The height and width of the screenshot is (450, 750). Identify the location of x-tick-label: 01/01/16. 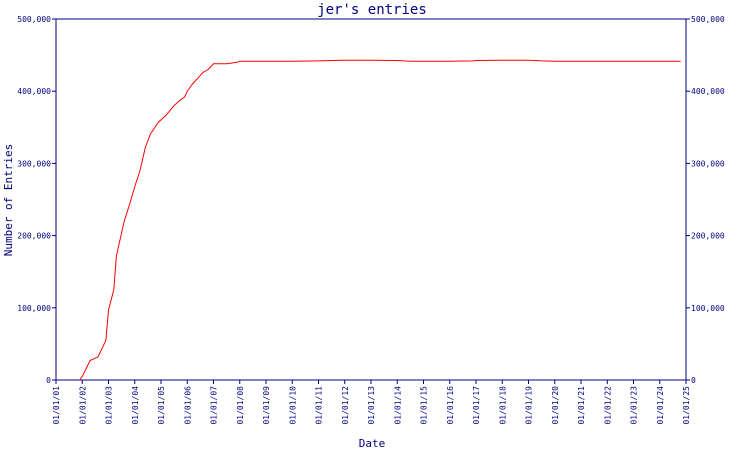
(450, 405).